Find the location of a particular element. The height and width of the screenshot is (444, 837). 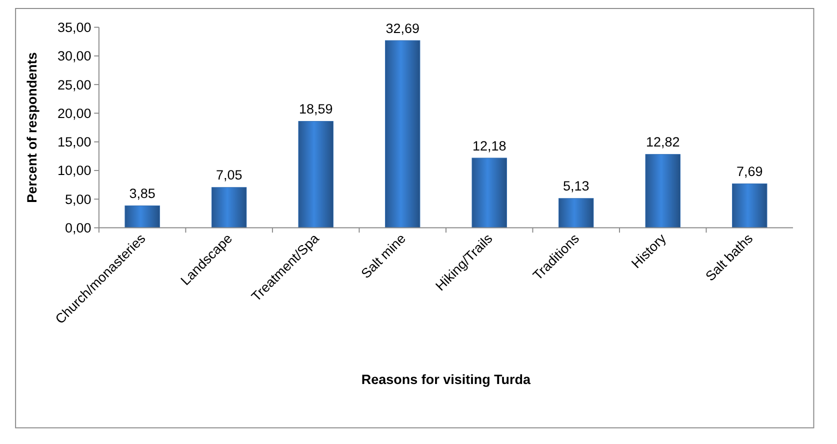

y-tick-label: 35,00 is located at coordinates (74, 28).